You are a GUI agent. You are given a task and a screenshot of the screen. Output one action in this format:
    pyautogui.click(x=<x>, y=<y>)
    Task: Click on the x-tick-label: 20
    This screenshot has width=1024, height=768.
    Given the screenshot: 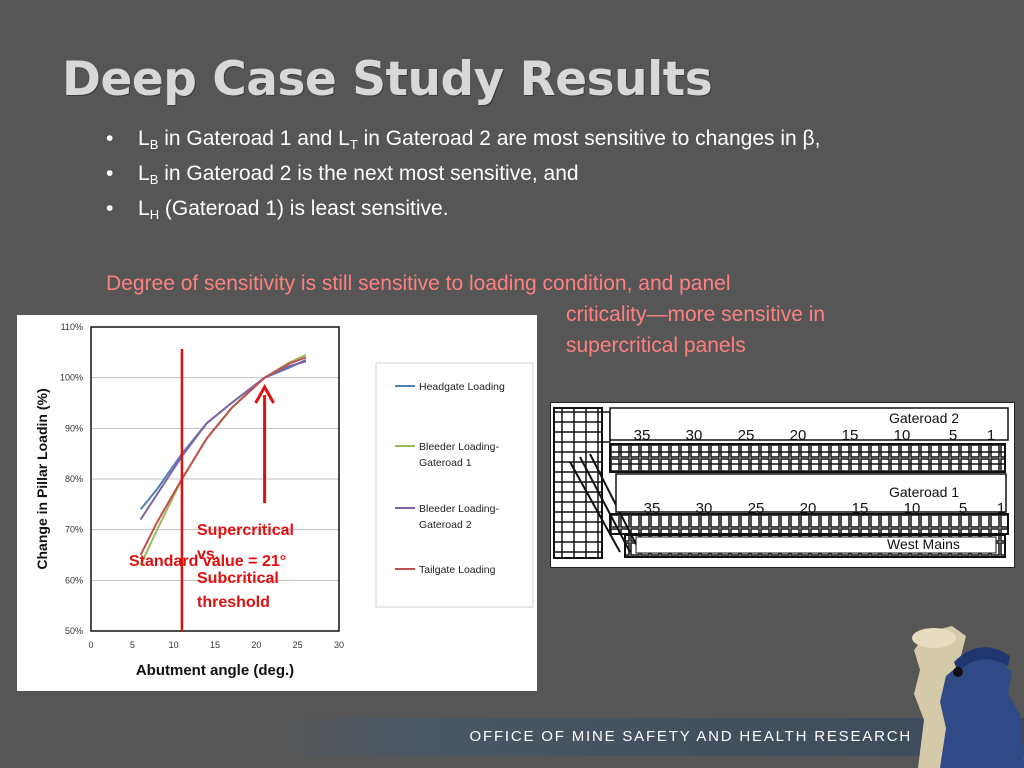 What is the action you would take?
    pyautogui.click(x=256, y=645)
    